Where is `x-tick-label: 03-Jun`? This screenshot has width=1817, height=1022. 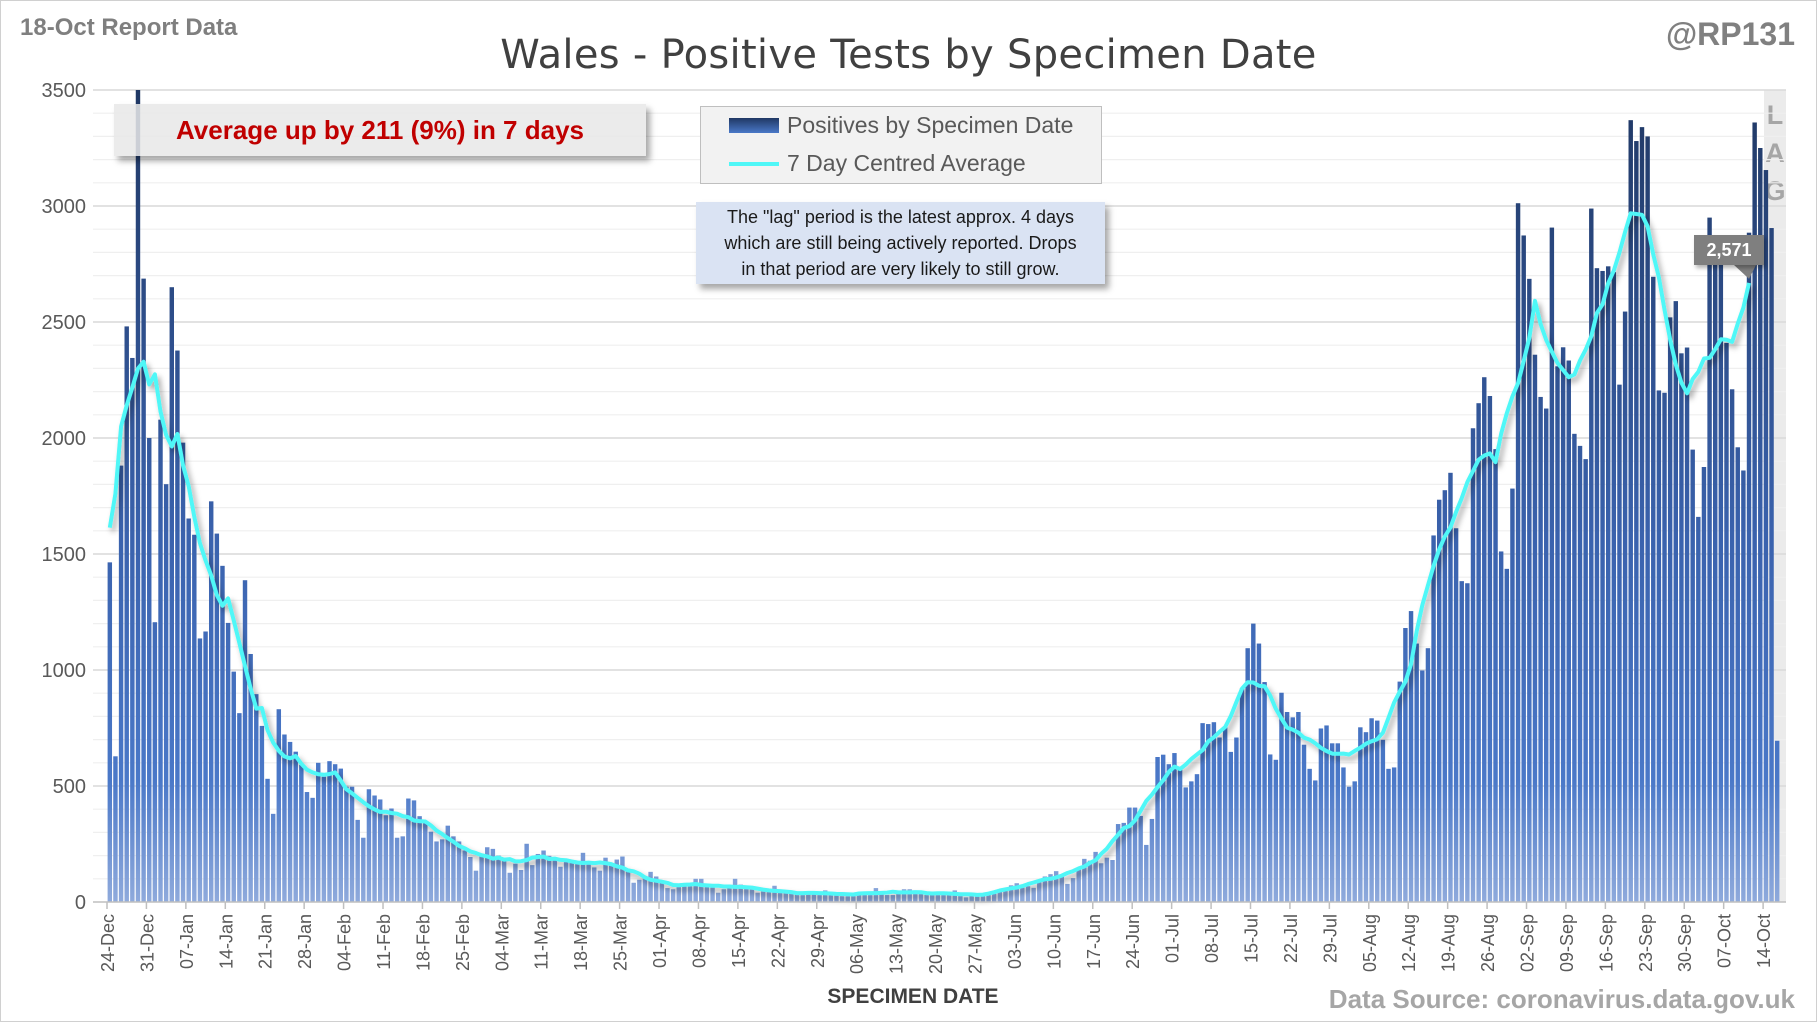
x-tick-label: 03-Jun is located at coordinates (1015, 941).